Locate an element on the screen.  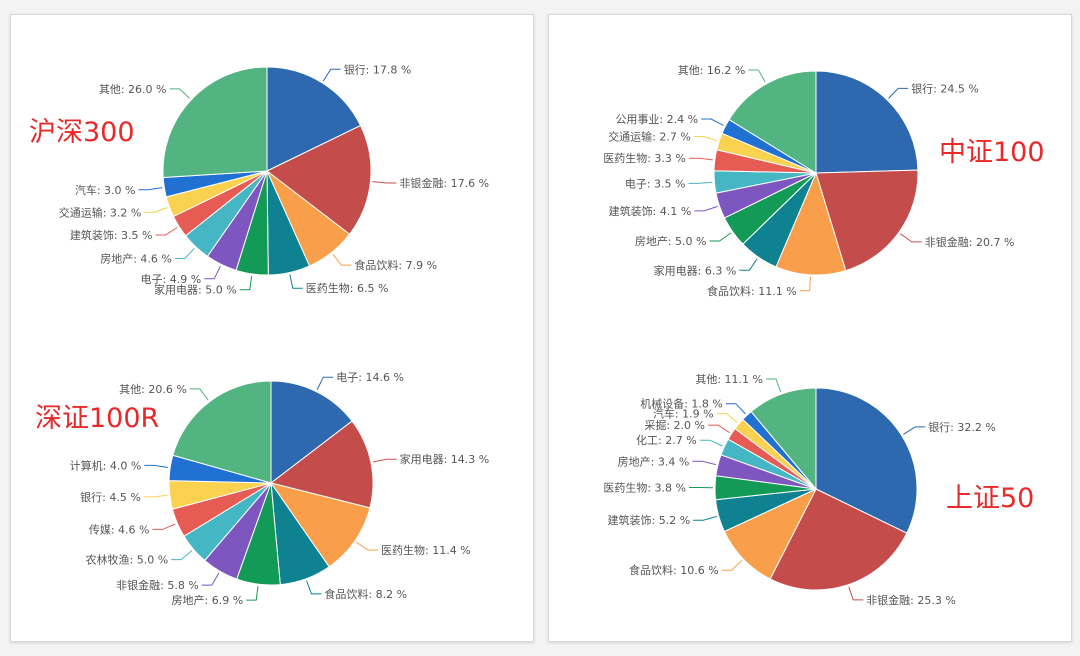
slice-label: 银行: 32.2 % is located at coordinates (962, 427).